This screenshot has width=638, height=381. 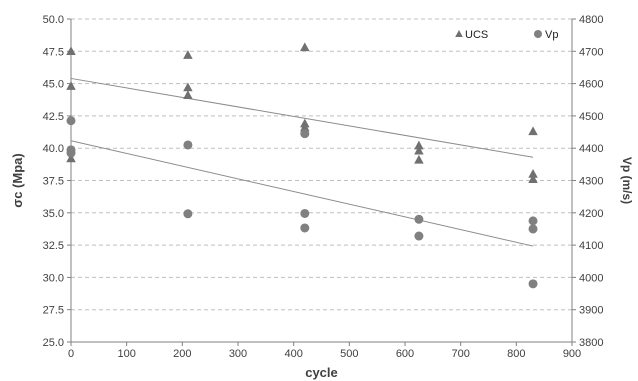 I want to click on x-tick-label: 900, so click(x=572, y=354).